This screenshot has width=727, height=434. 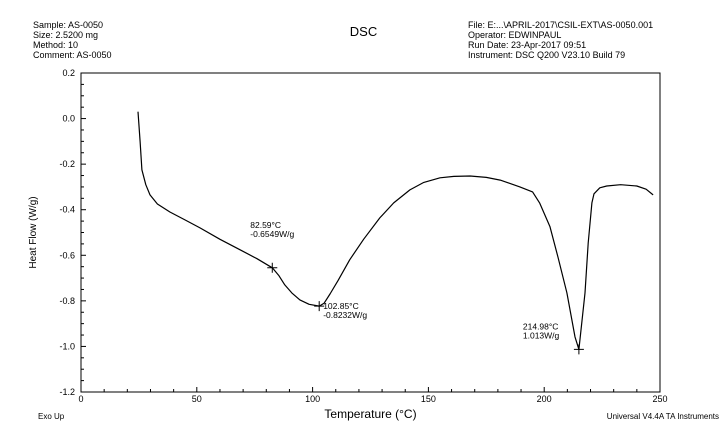 What do you see at coordinates (67, 164) in the screenshot?
I see `y-tick-label: -0.2` at bounding box center [67, 164].